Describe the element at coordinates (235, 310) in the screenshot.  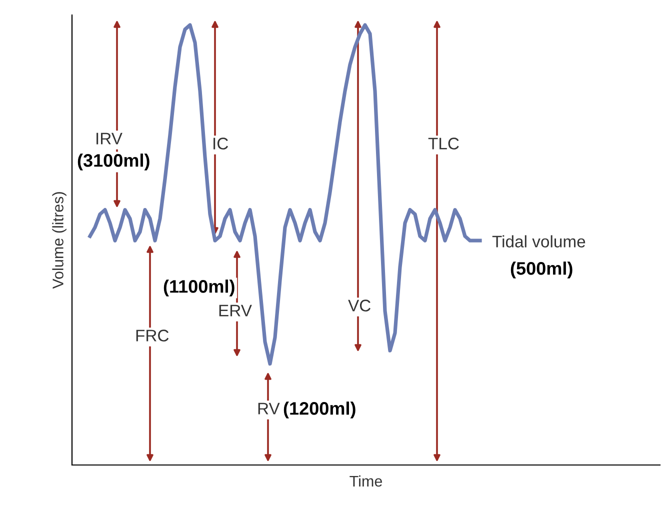
I see `annotation: ERV` at that location.